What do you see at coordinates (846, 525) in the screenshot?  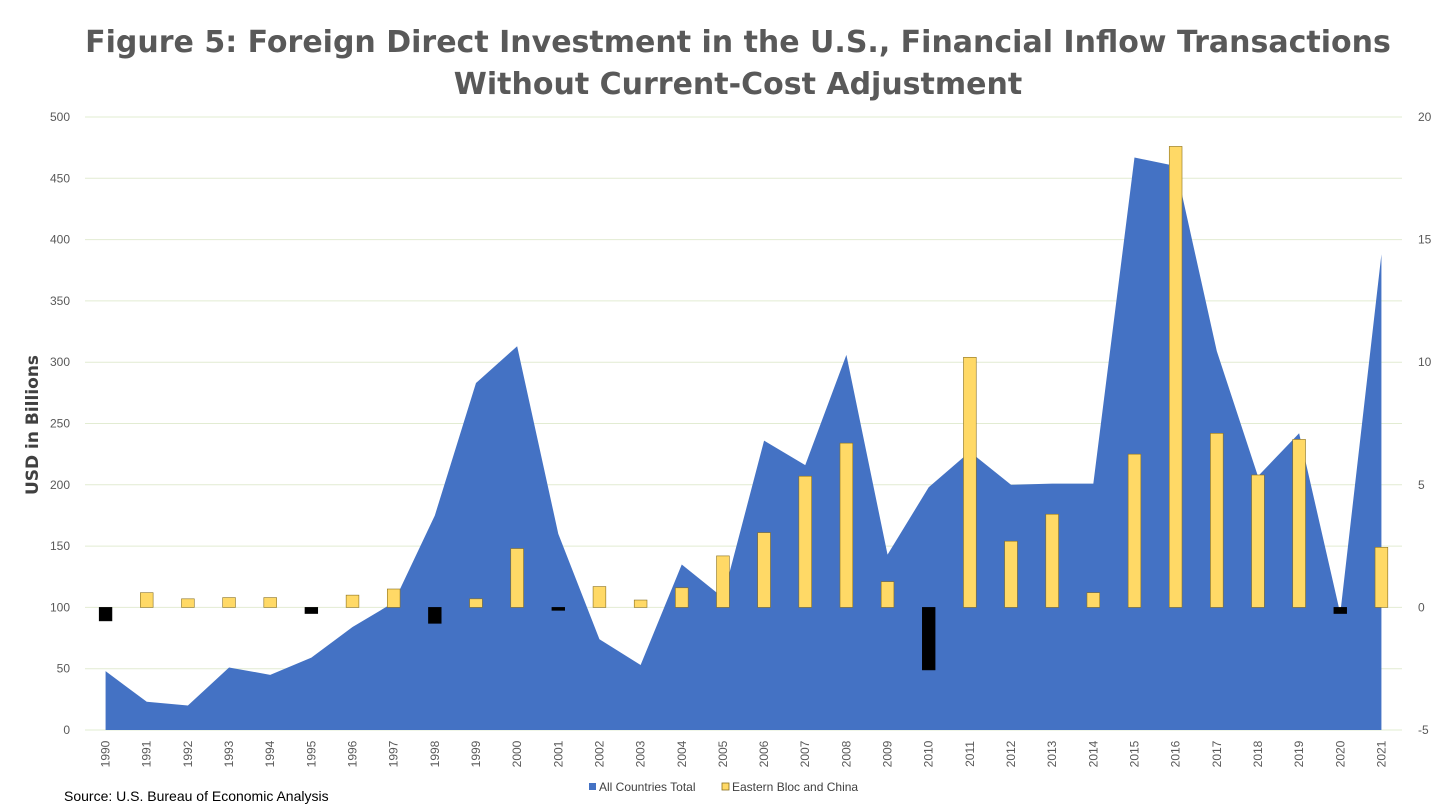 I see `bar-eastern-bloc-2008` at bounding box center [846, 525].